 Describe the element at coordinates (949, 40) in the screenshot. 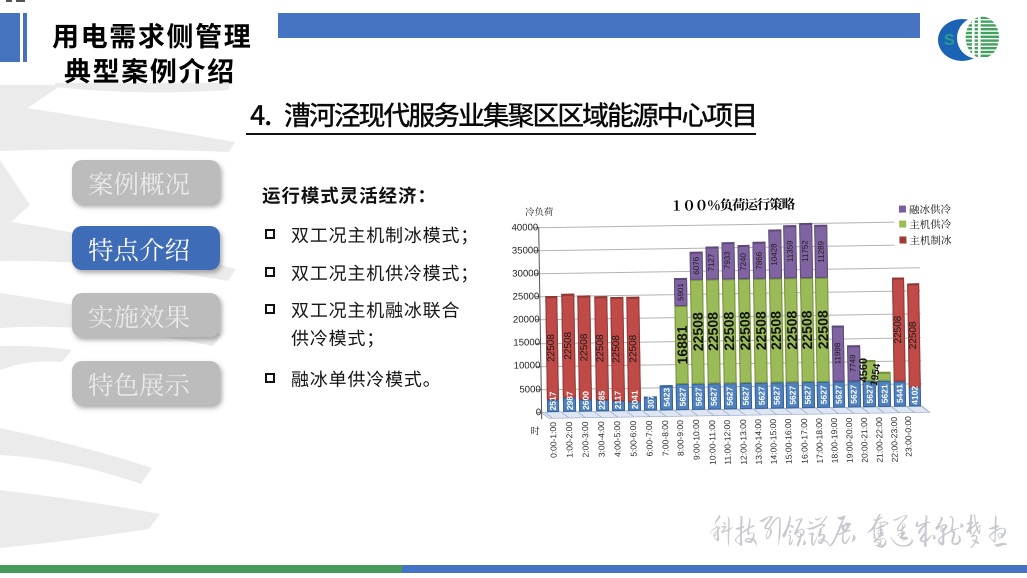

I see `svg-text: S` at that location.